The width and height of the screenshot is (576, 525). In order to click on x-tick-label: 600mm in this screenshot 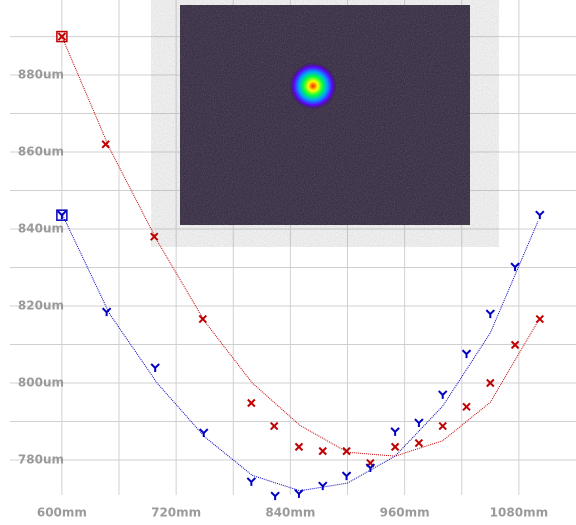, I will do `click(62, 513)`.